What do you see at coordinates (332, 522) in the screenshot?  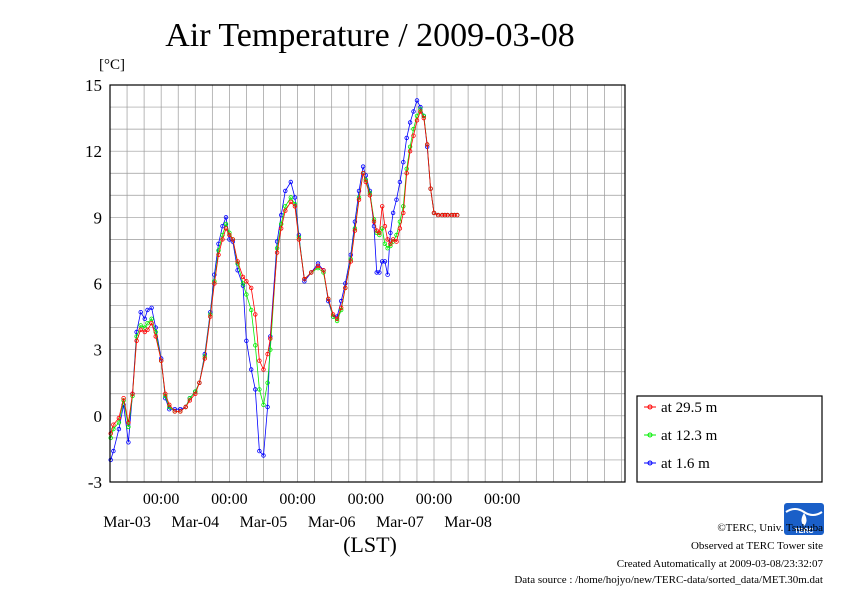 I see `x-tick-date-label: Mar-06` at bounding box center [332, 522].